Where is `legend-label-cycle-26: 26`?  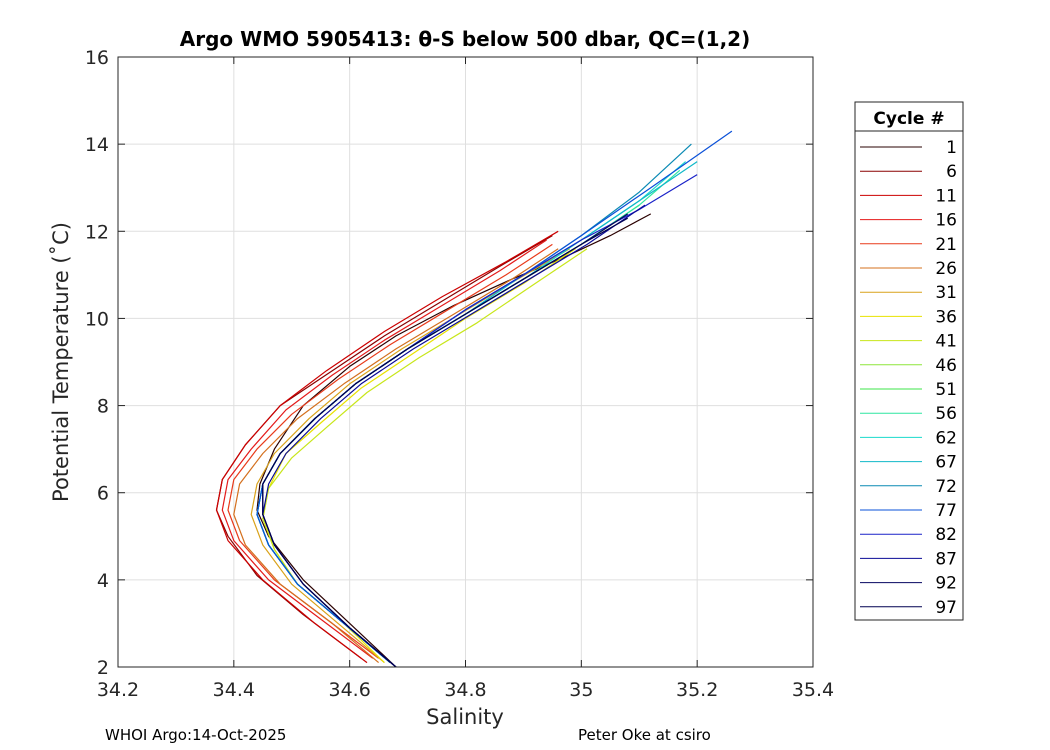
legend-label-cycle-26: 26 is located at coordinates (946, 269).